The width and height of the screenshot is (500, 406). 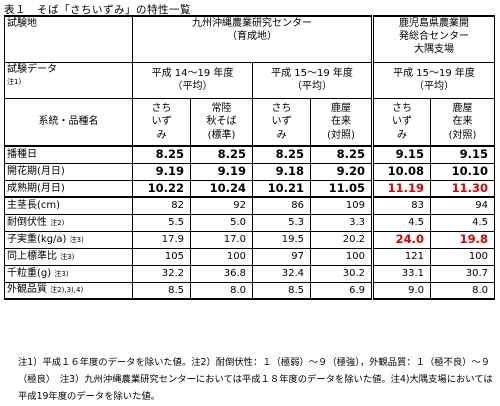 What do you see at coordinates (341, 273) in the screenshot?
I see `table-cell: 30.2` at bounding box center [341, 273].